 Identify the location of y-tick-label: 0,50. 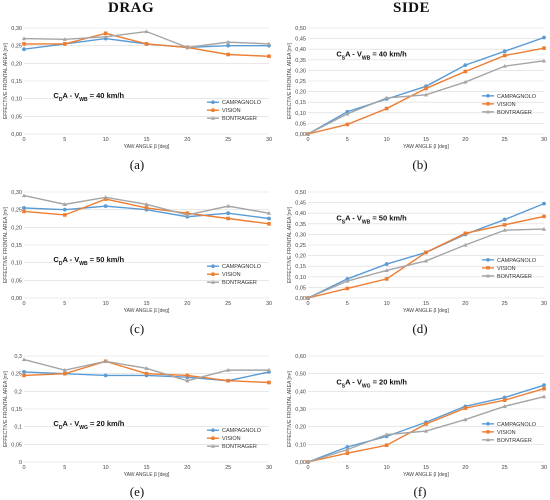
(300, 193).